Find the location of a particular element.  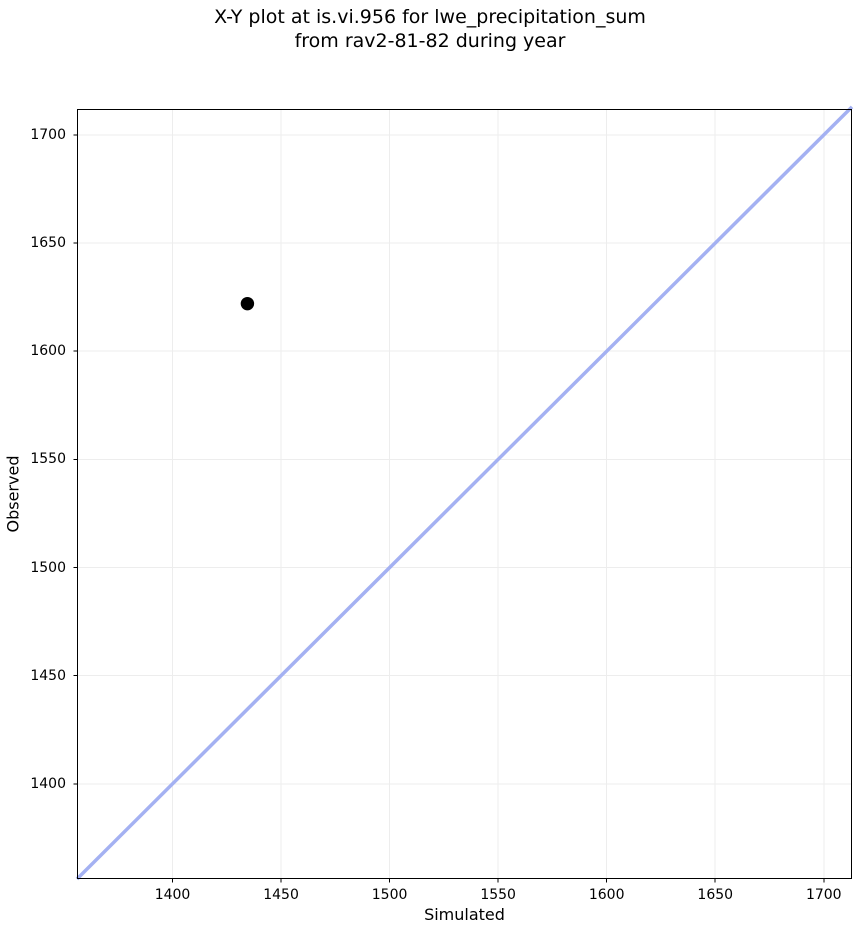

y-axis-label: Observed is located at coordinates (13, 494).